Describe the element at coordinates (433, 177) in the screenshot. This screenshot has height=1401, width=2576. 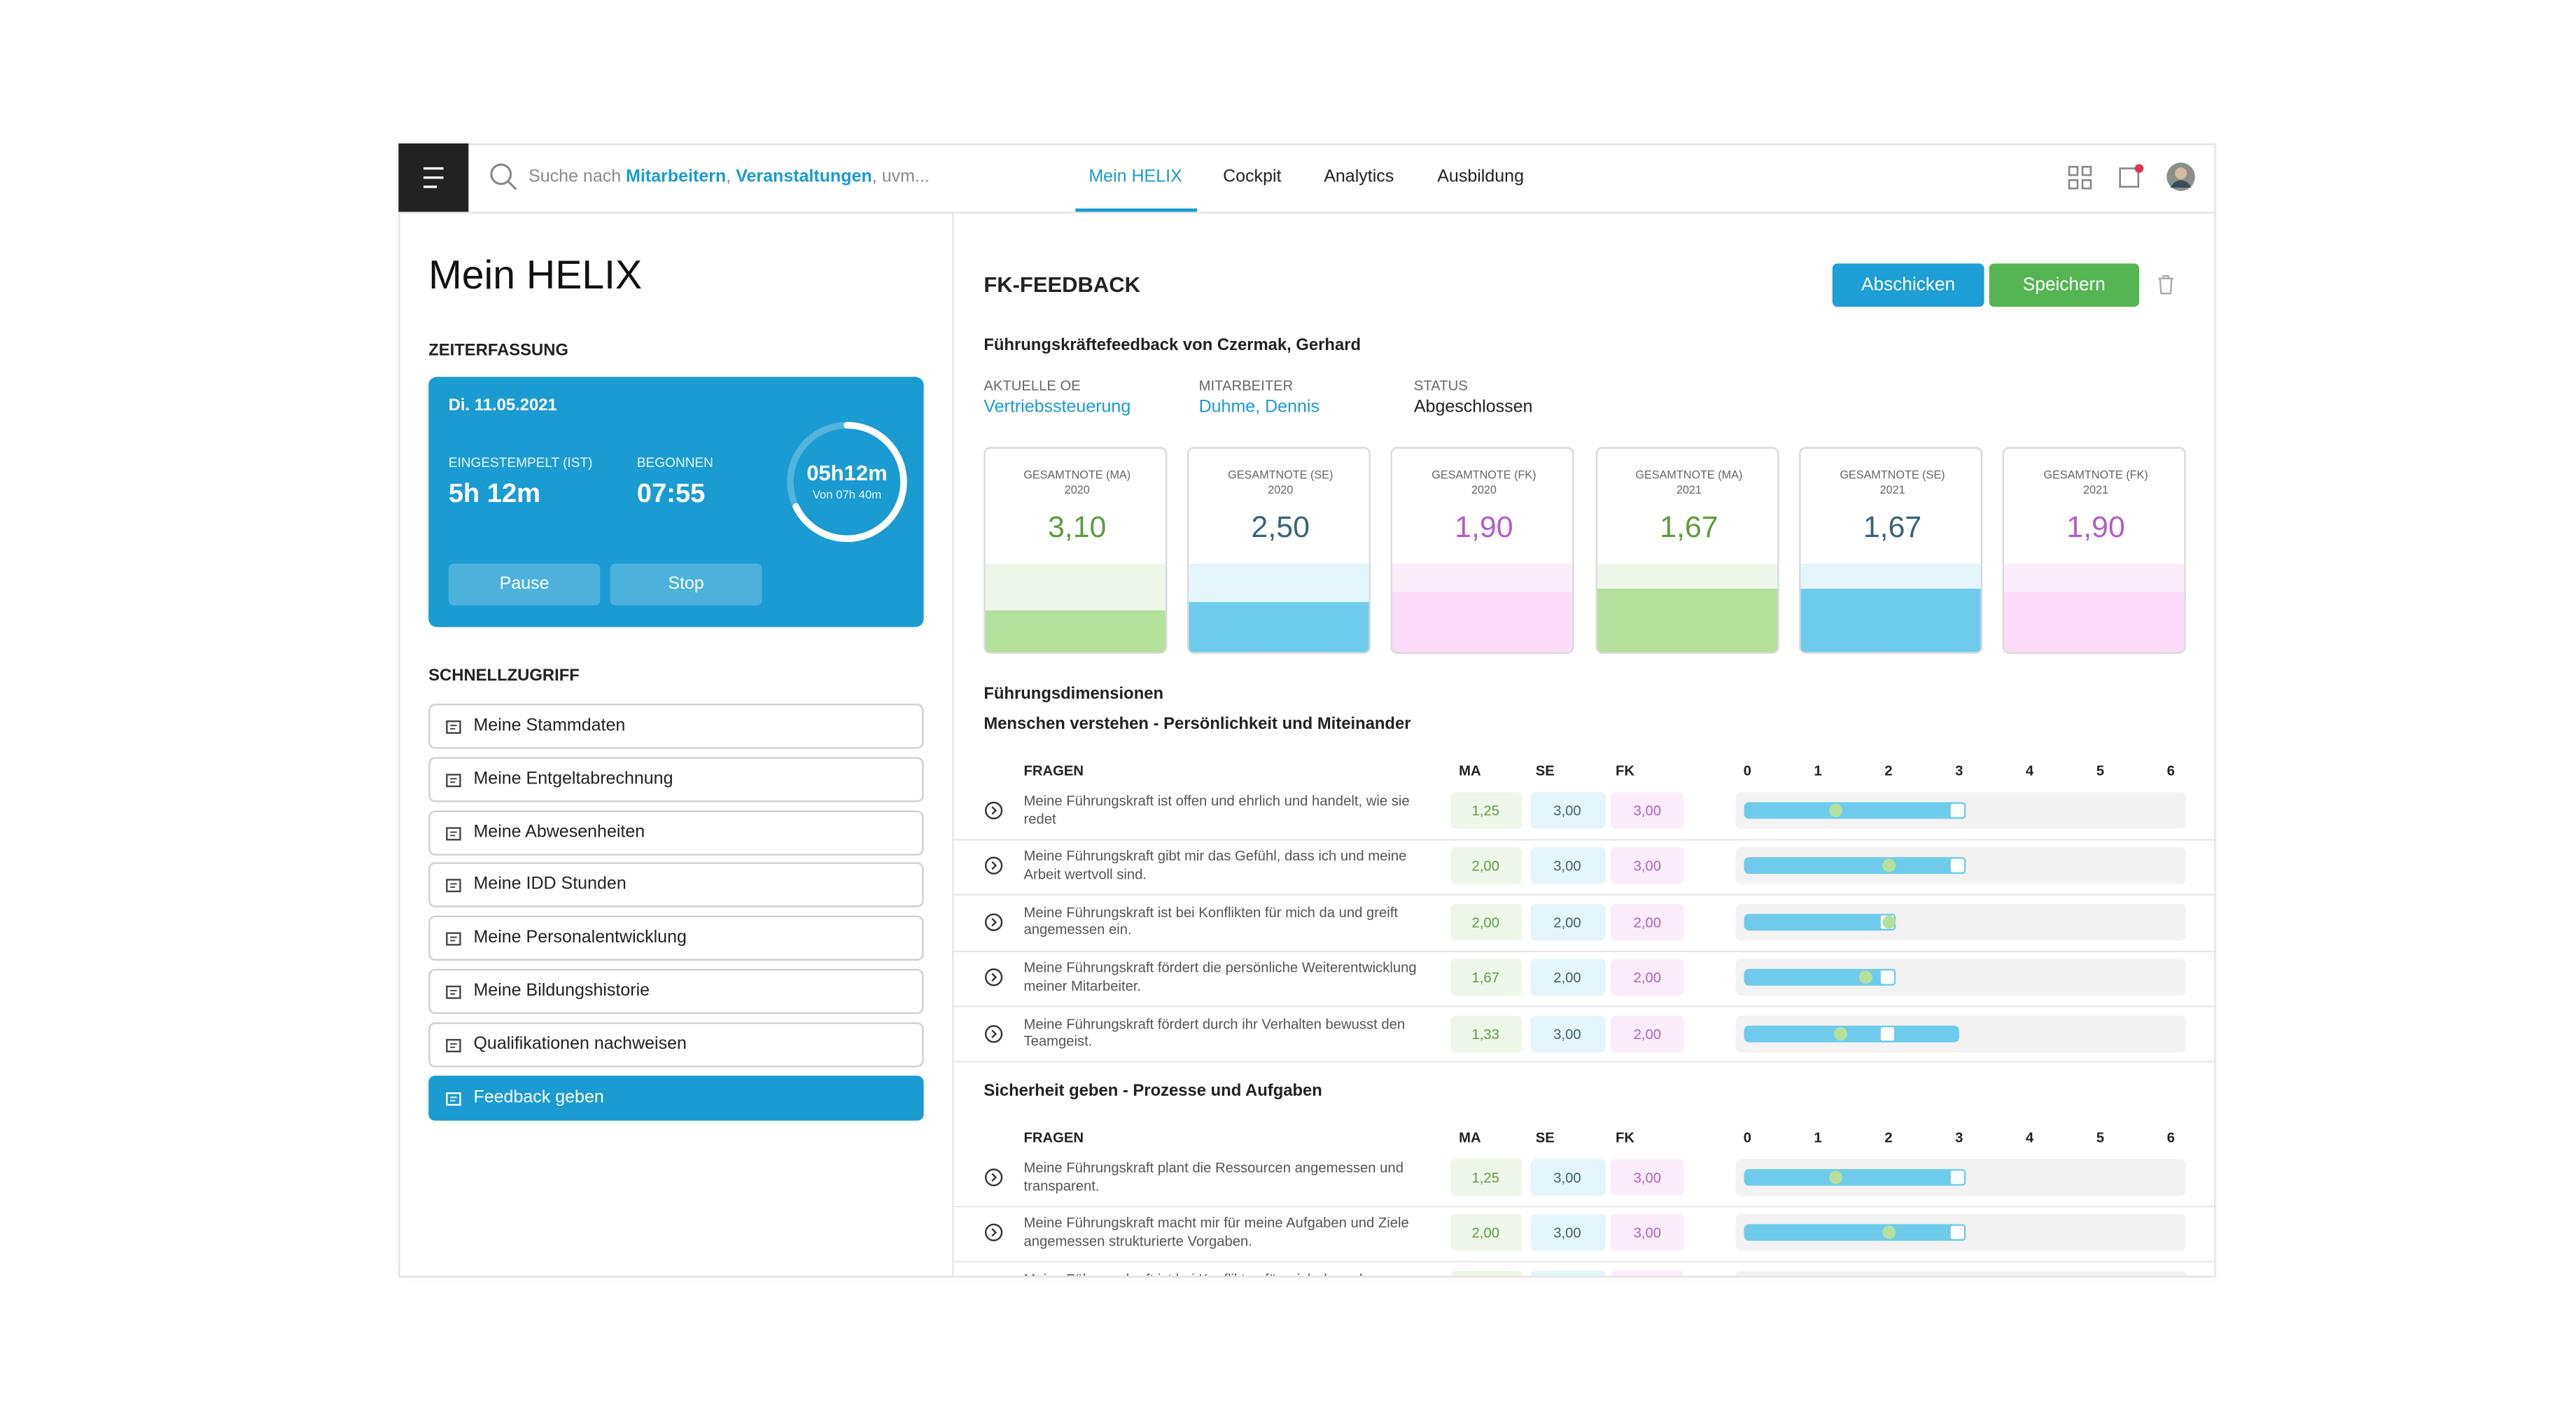
I see `menu-button` at that location.